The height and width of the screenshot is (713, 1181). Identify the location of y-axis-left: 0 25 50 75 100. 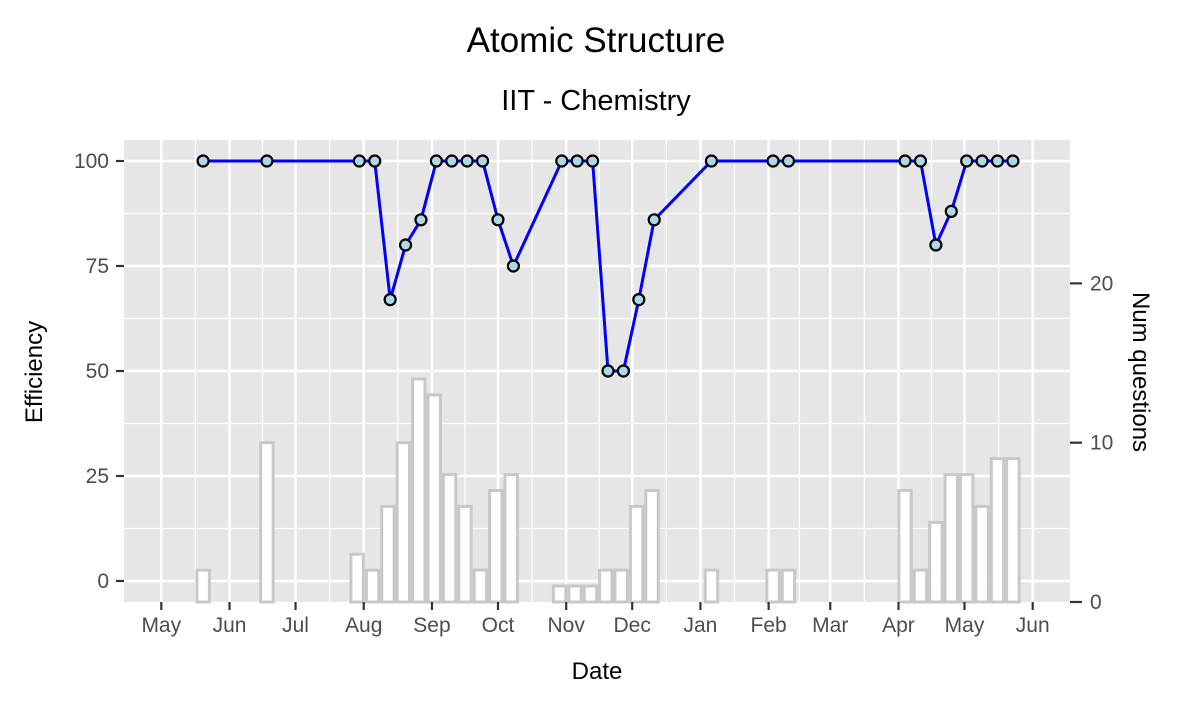
(99, 371).